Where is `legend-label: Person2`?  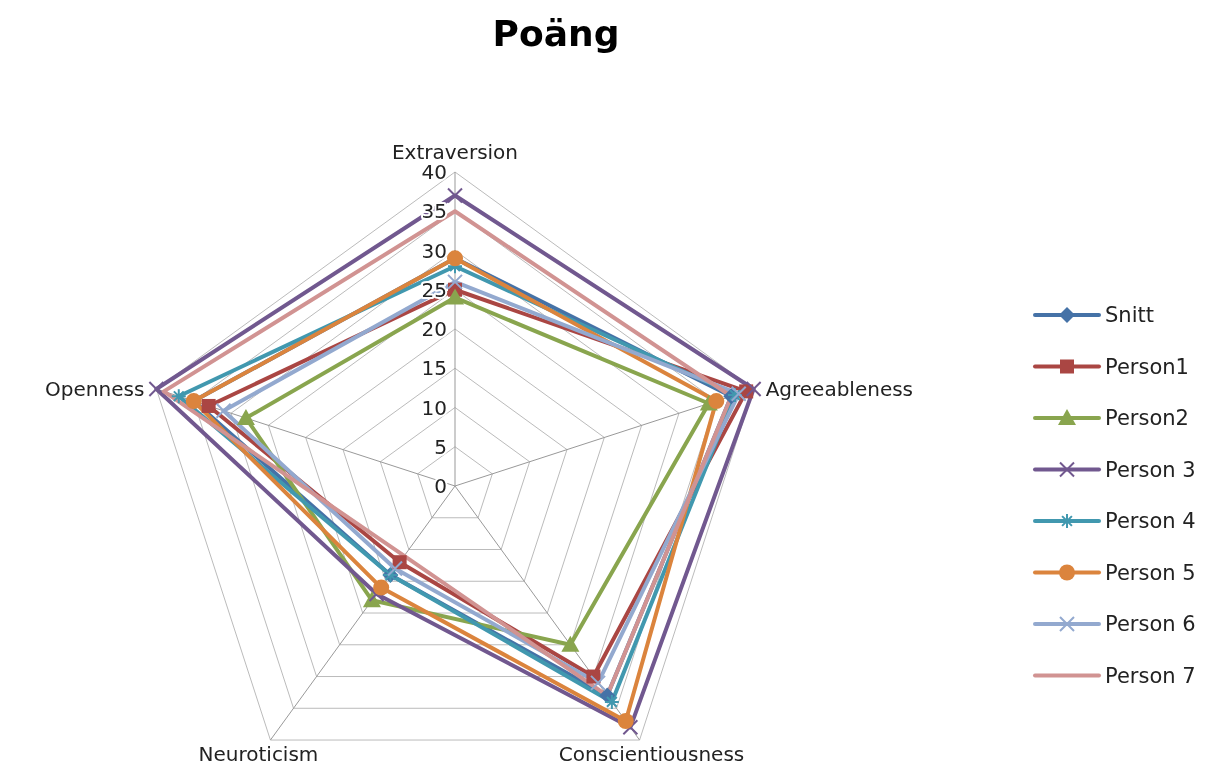
legend-label: Person2 is located at coordinates (1147, 418).